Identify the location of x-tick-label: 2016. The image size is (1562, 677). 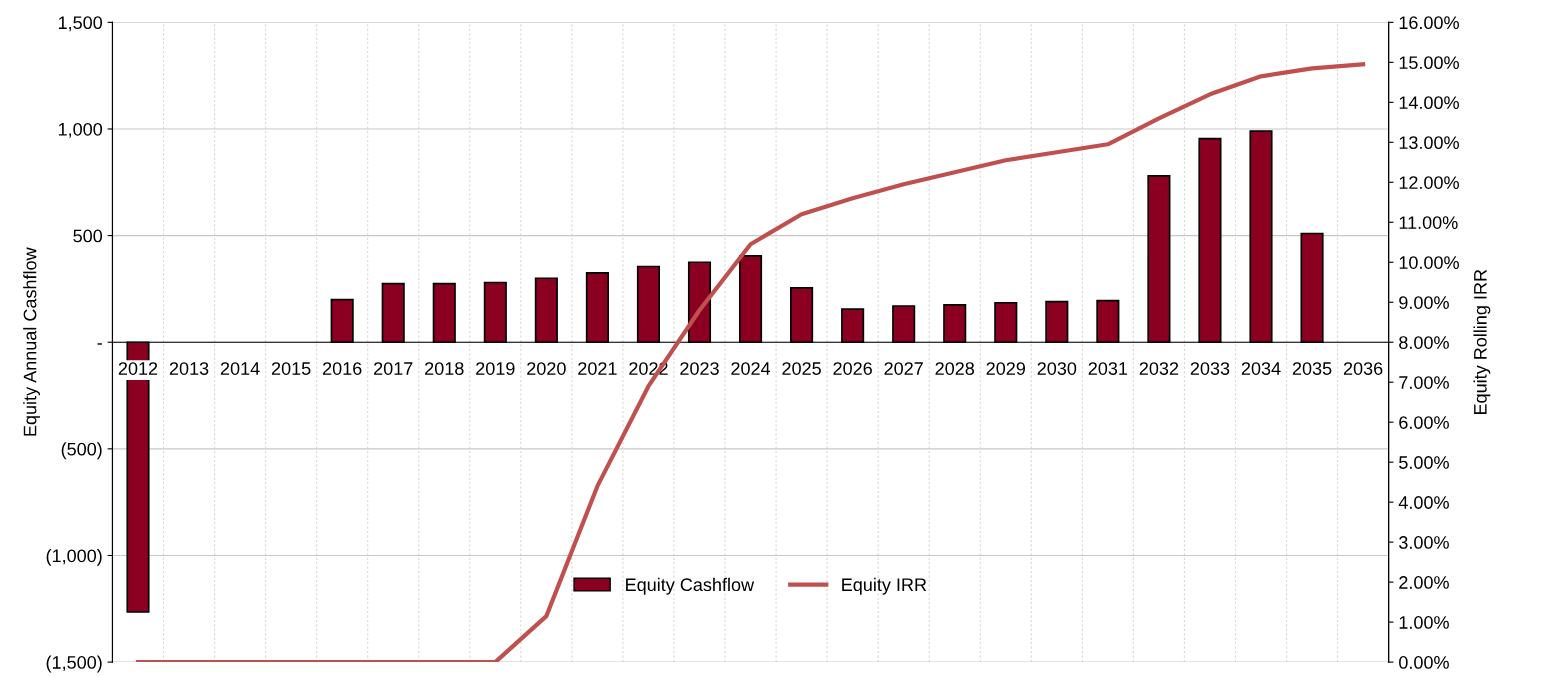
(342, 368).